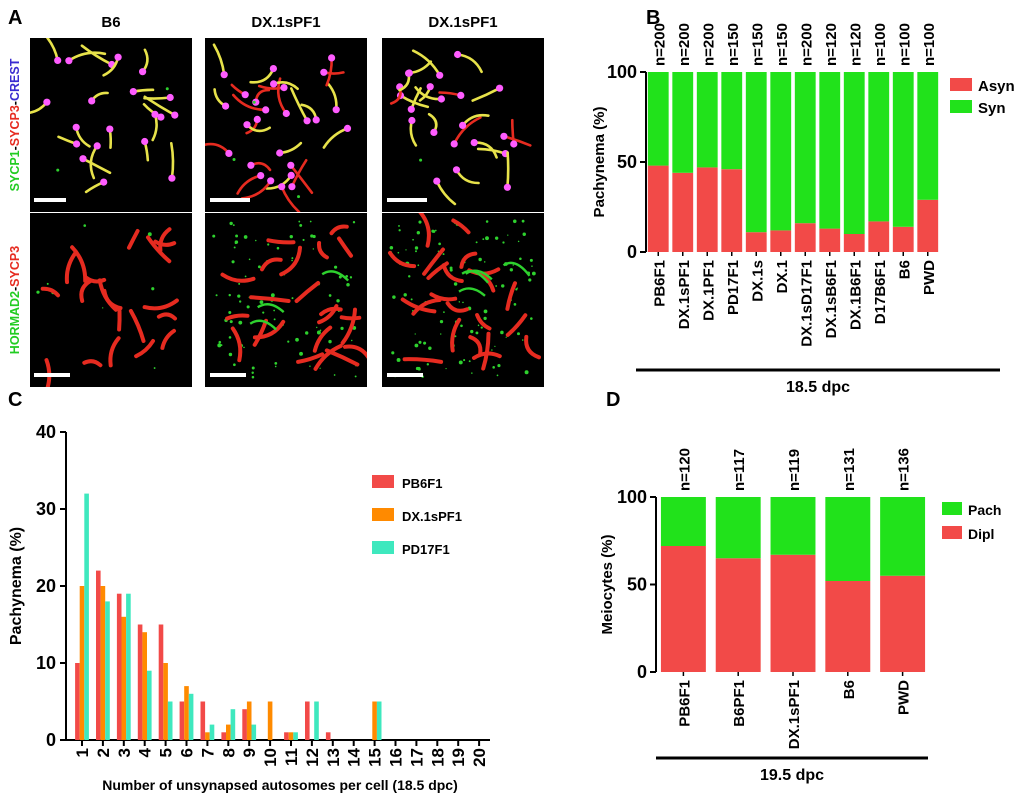 The image size is (1028, 800). Describe the element at coordinates (792, 775) in the screenshot. I see `x-axis-label: 19.5 dpc` at that location.